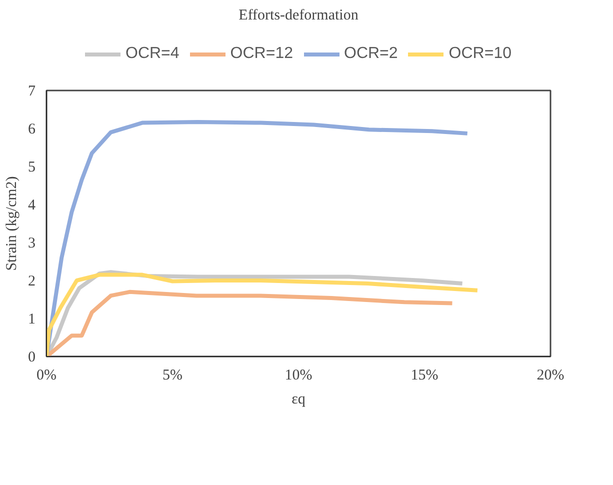 The image size is (613, 485). Describe the element at coordinates (261, 54) in the screenshot. I see `legend-label: OCR=12` at that location.